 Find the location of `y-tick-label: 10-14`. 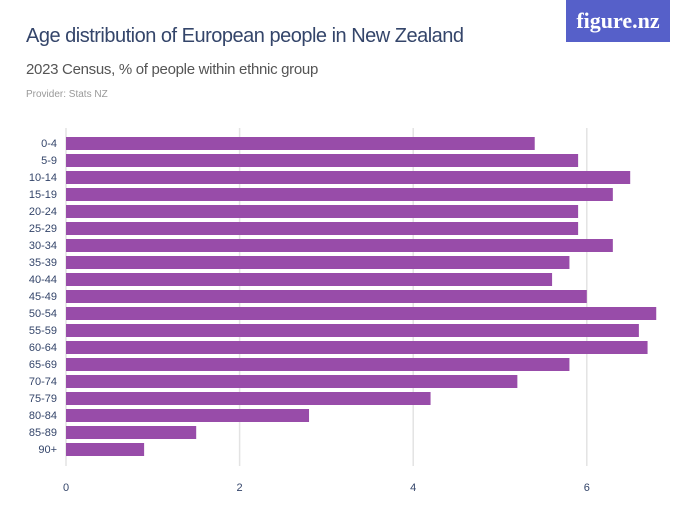

y-tick-label: 10-14 is located at coordinates (43, 178).